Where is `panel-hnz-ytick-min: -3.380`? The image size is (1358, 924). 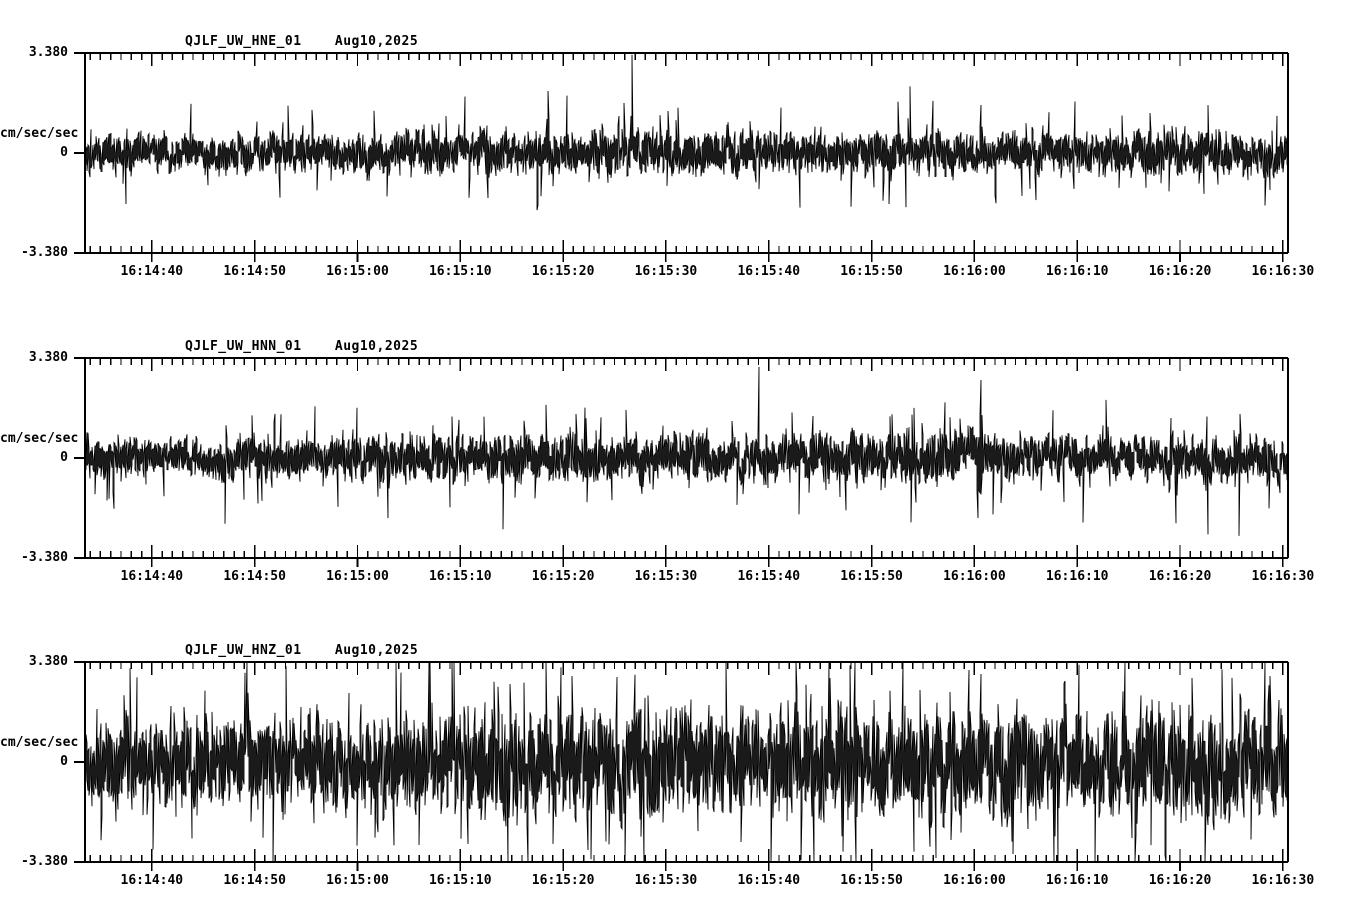
panel-hnz-ytick-min: -3.380 is located at coordinates (44, 861).